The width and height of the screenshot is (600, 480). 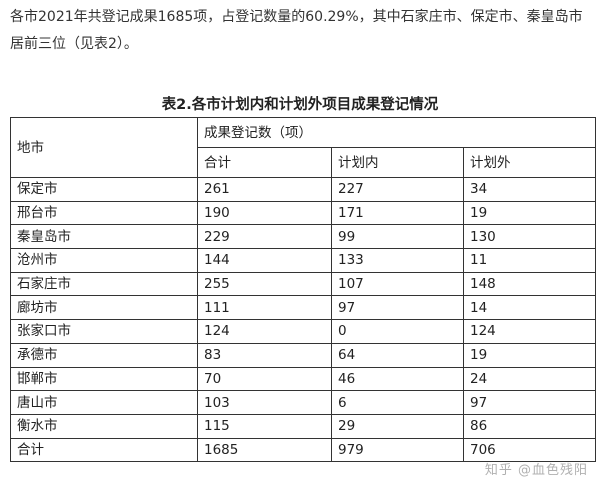 I want to click on cell-planned: 107, so click(x=397, y=284).